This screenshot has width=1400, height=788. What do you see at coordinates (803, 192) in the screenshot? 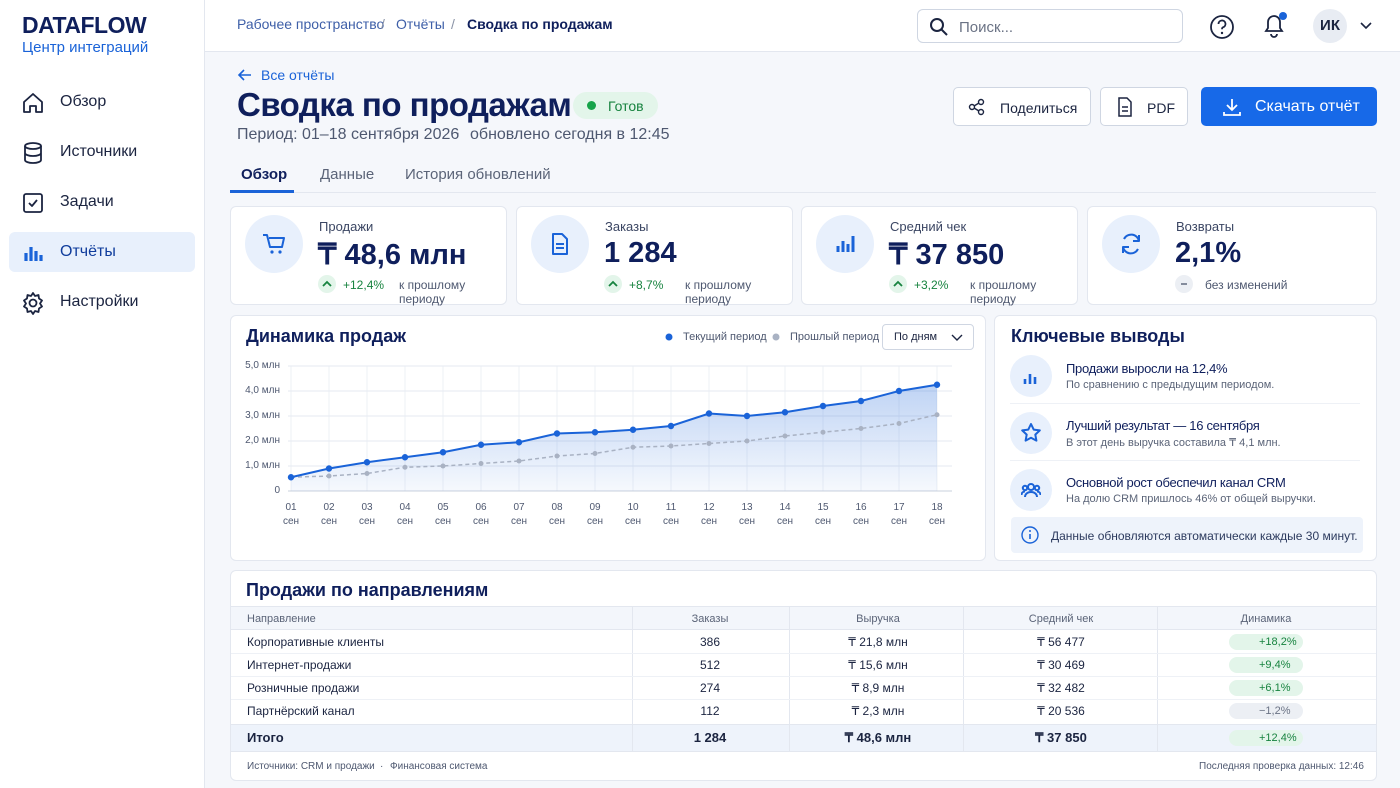
I see `tabs-border` at bounding box center [803, 192].